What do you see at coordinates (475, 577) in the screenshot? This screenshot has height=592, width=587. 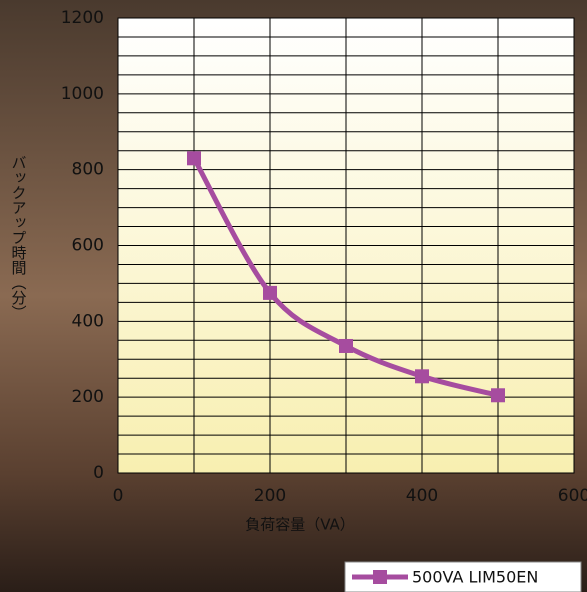 I see `legend-label: 500VA LIM50EN` at bounding box center [475, 577].